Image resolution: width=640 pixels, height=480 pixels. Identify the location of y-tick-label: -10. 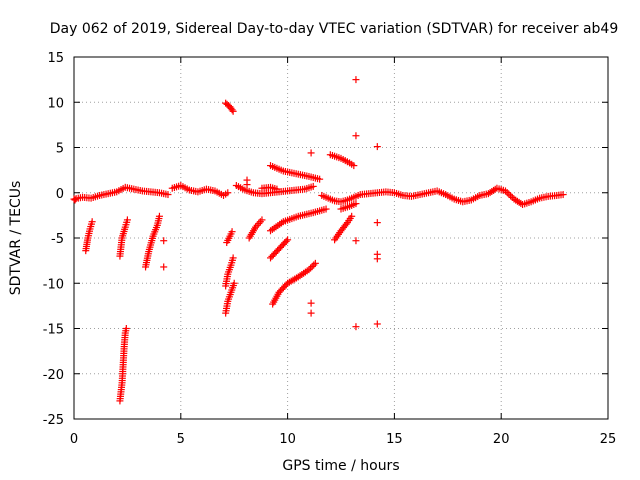
(53, 284).